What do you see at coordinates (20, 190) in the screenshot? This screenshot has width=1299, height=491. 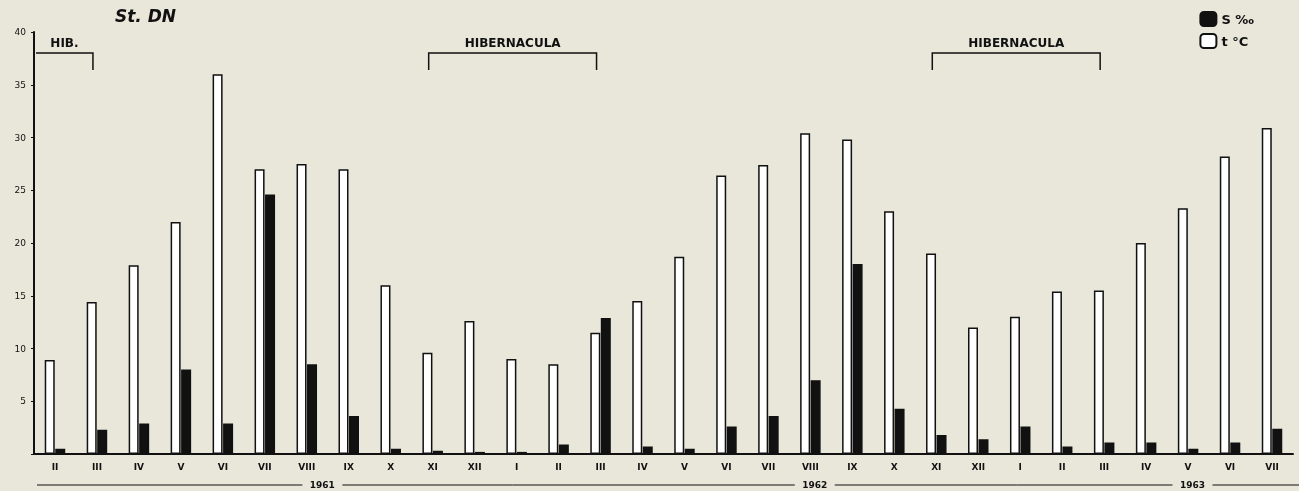 I see `y-tick-label: 25` at bounding box center [20, 190].